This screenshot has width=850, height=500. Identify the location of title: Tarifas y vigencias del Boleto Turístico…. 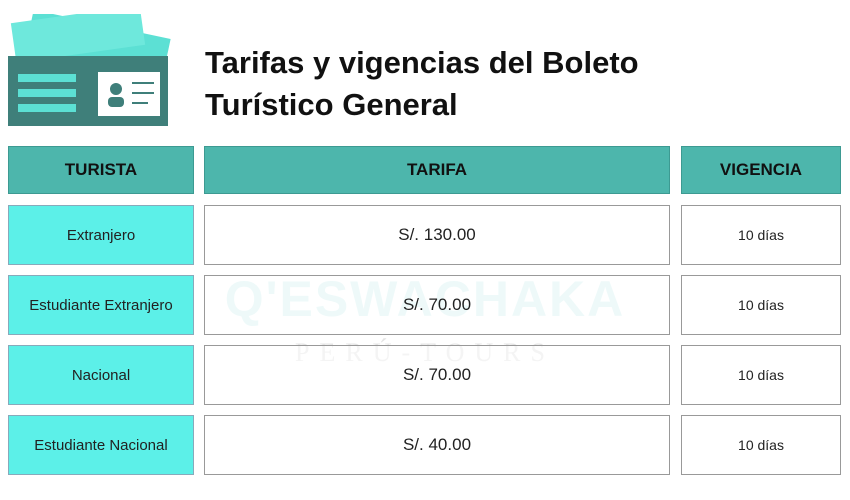
(422, 83).